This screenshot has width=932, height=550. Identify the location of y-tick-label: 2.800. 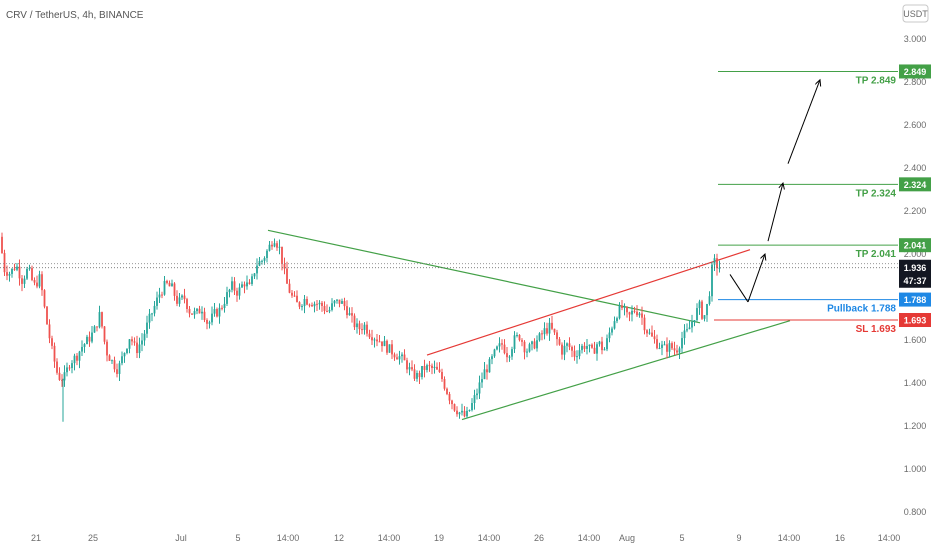
(915, 82).